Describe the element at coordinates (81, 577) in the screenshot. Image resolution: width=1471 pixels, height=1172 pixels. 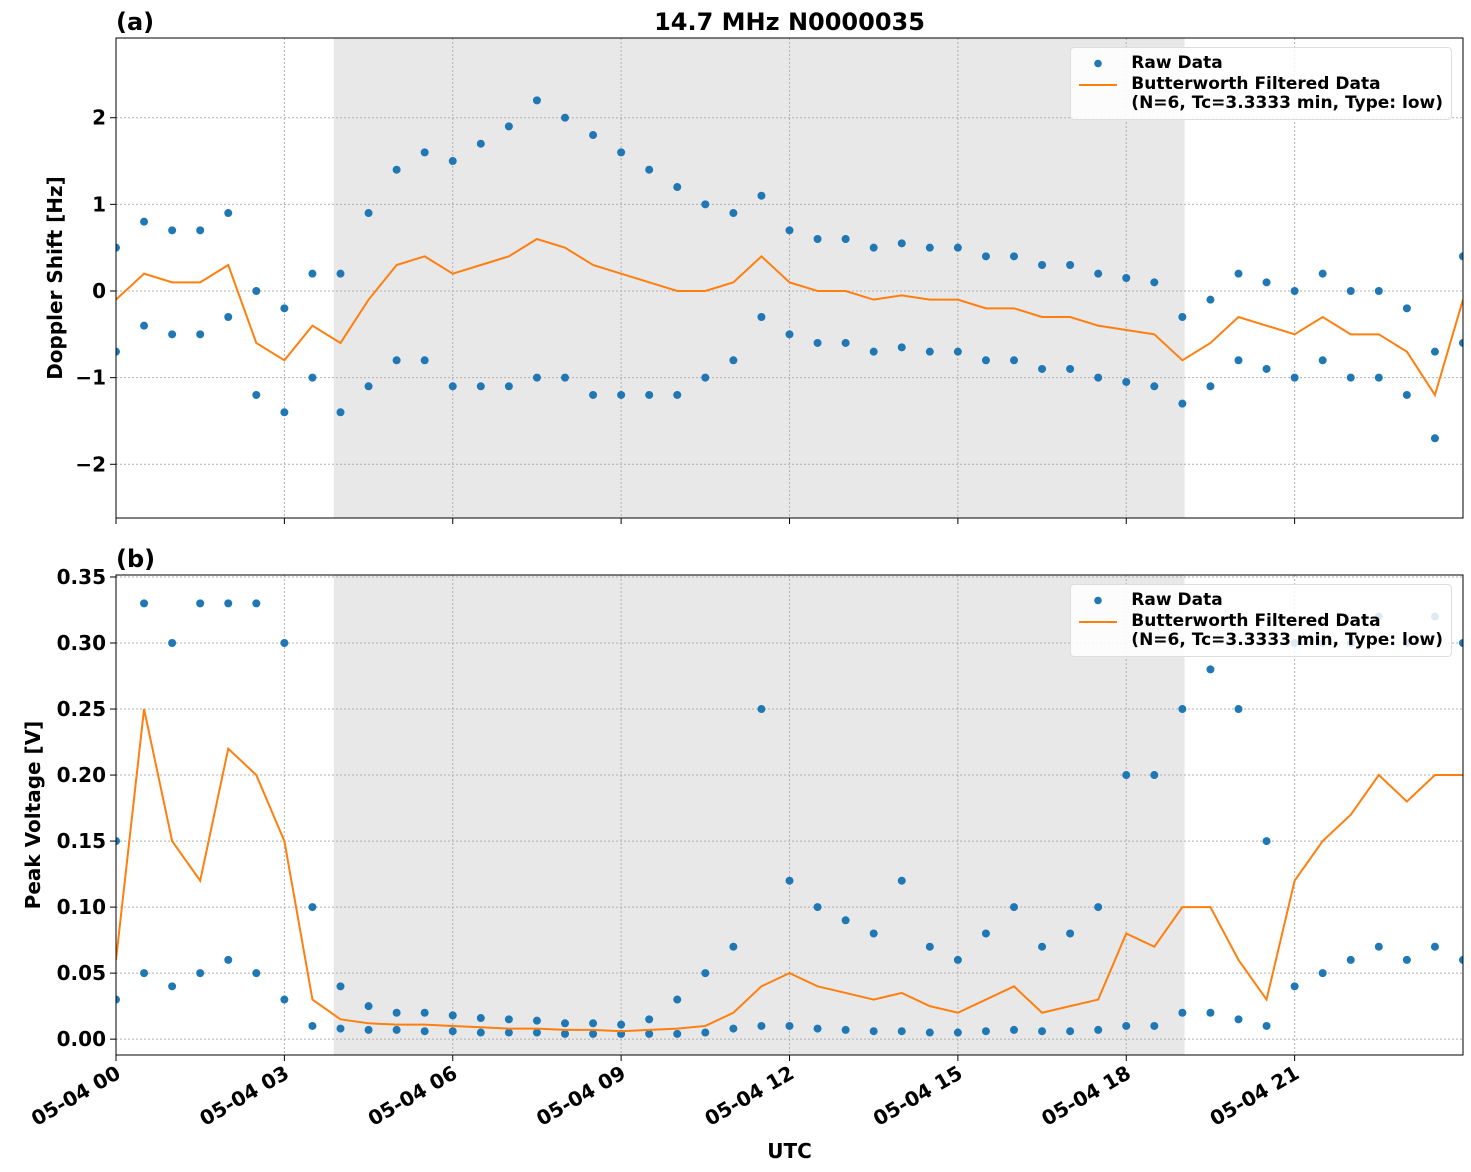
I see `y-tick-label: 0.35` at that location.